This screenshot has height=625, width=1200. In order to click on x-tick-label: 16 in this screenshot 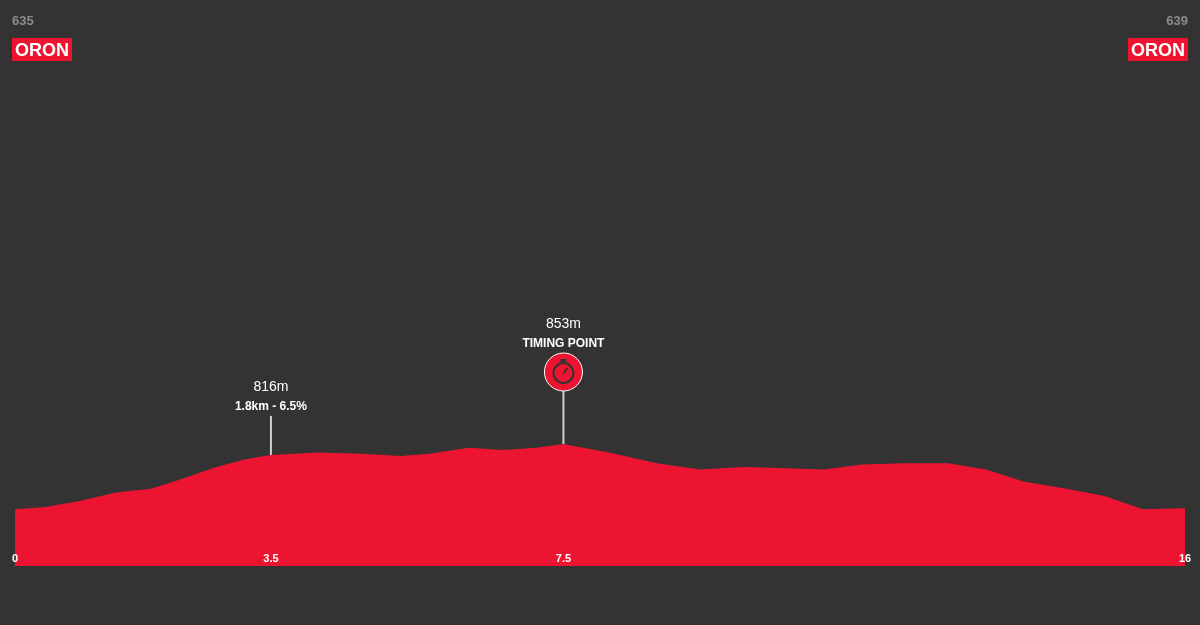, I will do `click(1185, 557)`.